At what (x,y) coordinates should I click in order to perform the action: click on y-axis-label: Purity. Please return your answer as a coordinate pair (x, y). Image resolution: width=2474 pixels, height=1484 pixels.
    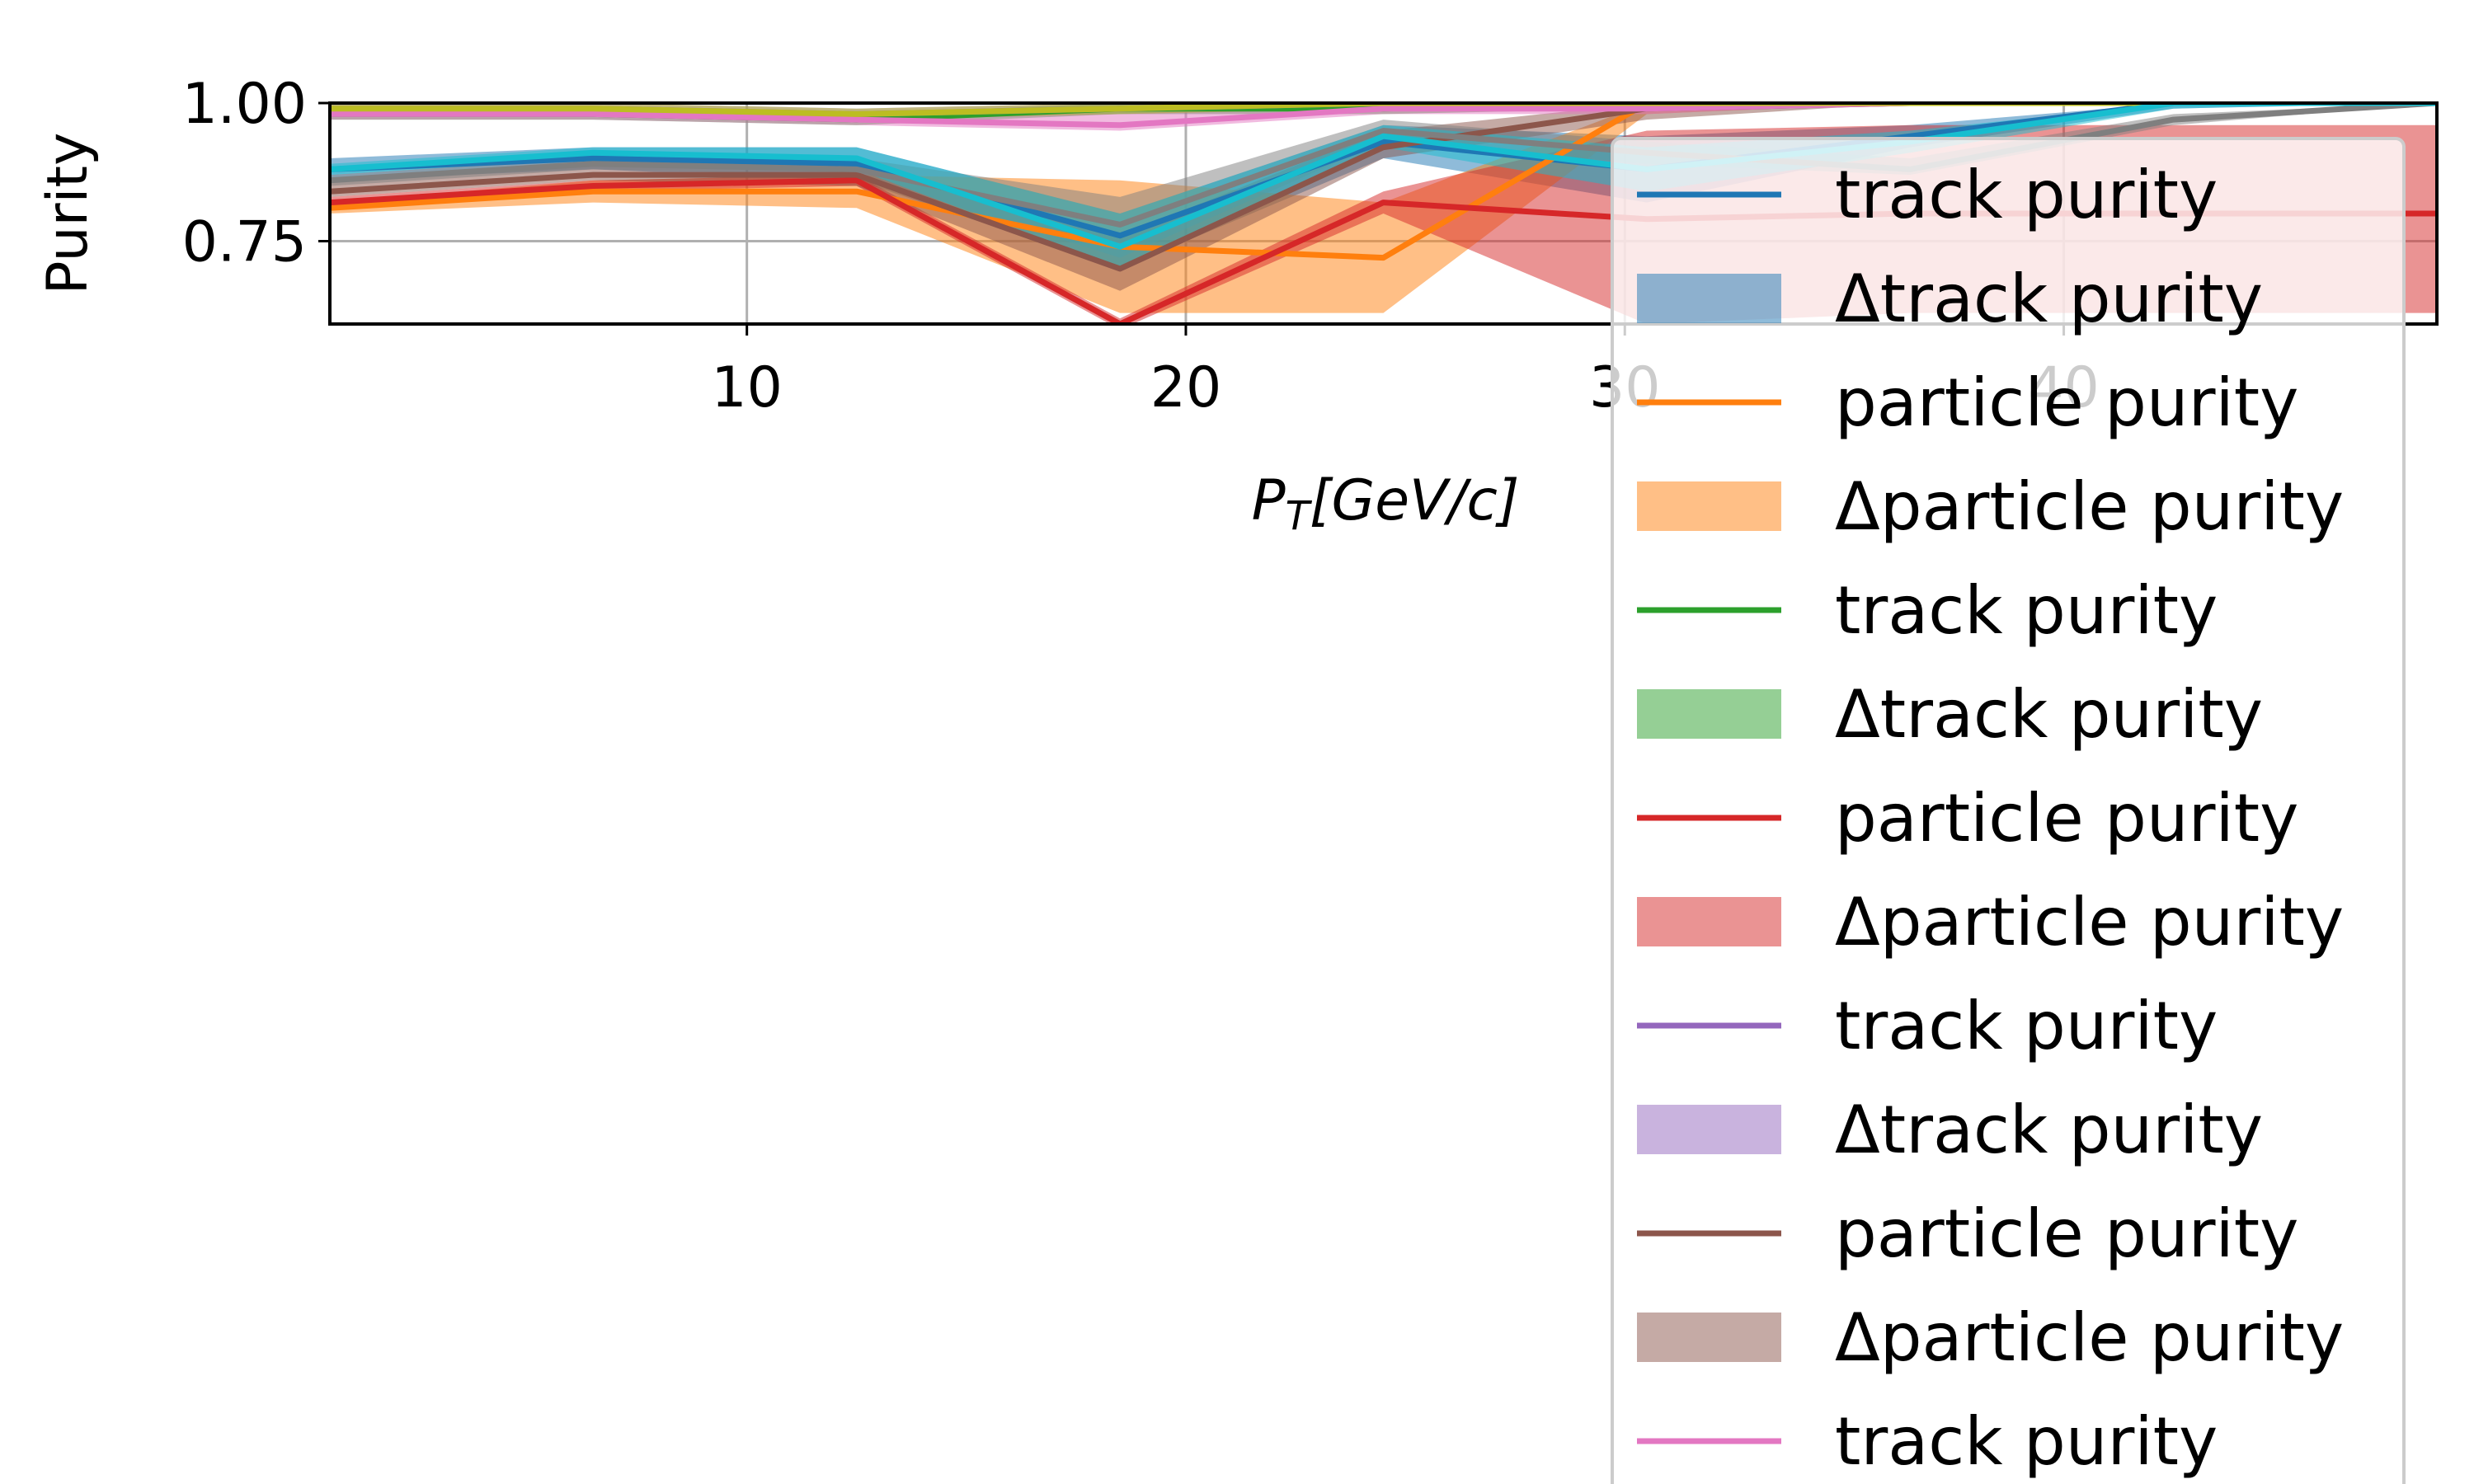
    Looking at the image, I should click on (68, 214).